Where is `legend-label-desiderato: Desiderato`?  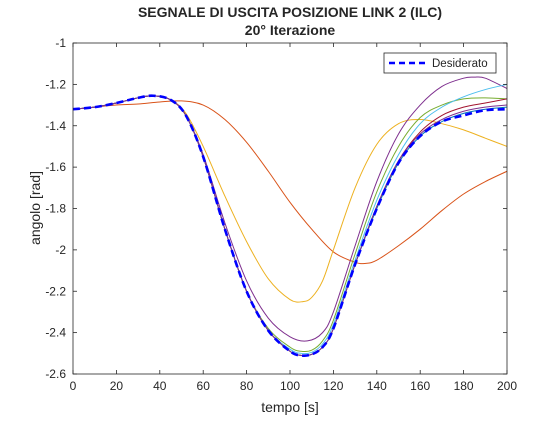 legend-label-desiderato: Desiderato is located at coordinates (460, 64).